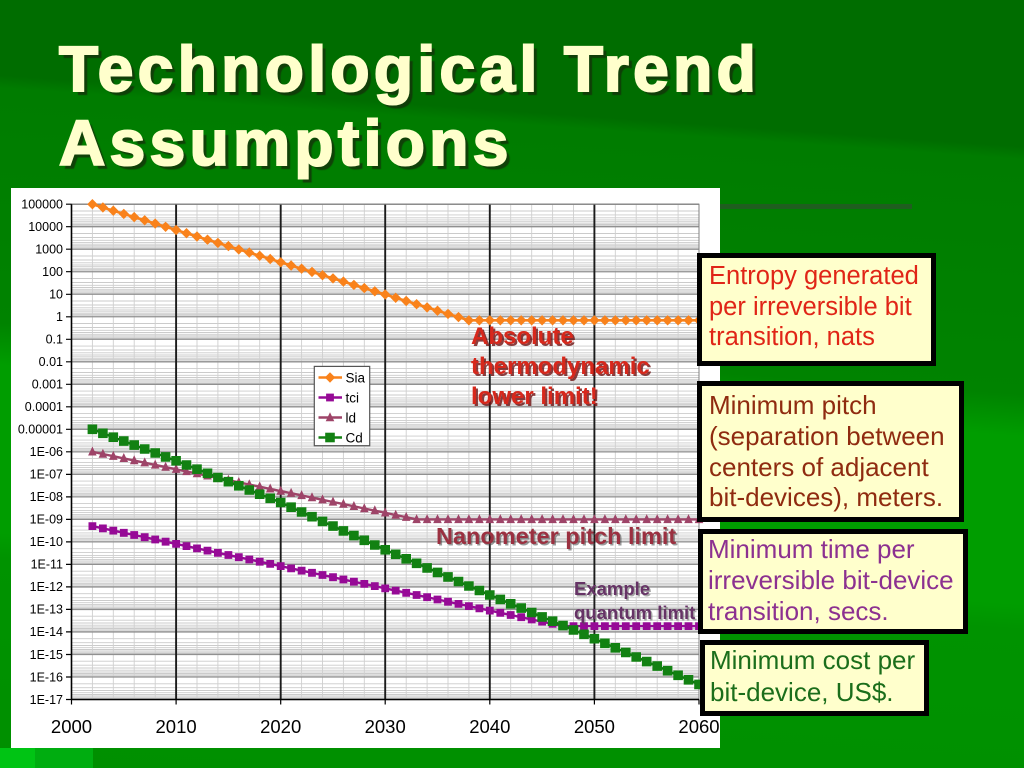 Image resolution: width=1024 pixels, height=768 pixels. I want to click on svg-text: 1E-07, so click(46, 475).